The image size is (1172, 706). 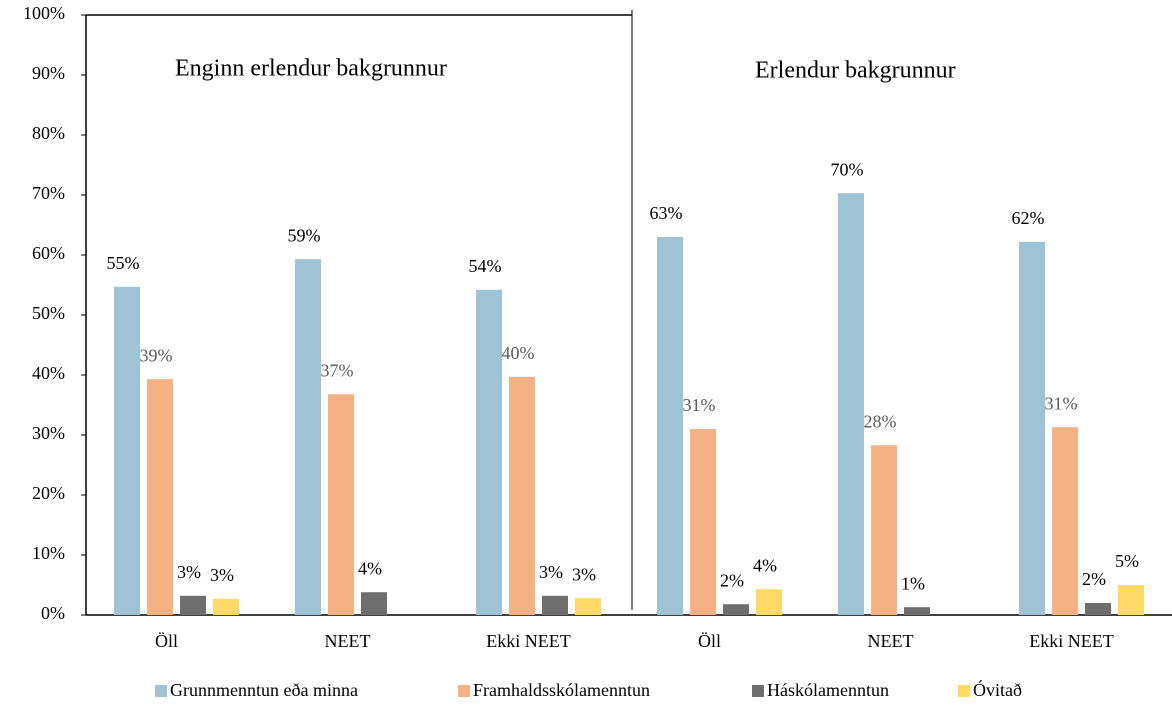 What do you see at coordinates (48, 373) in the screenshot?
I see `y-tick-label: 40%` at bounding box center [48, 373].